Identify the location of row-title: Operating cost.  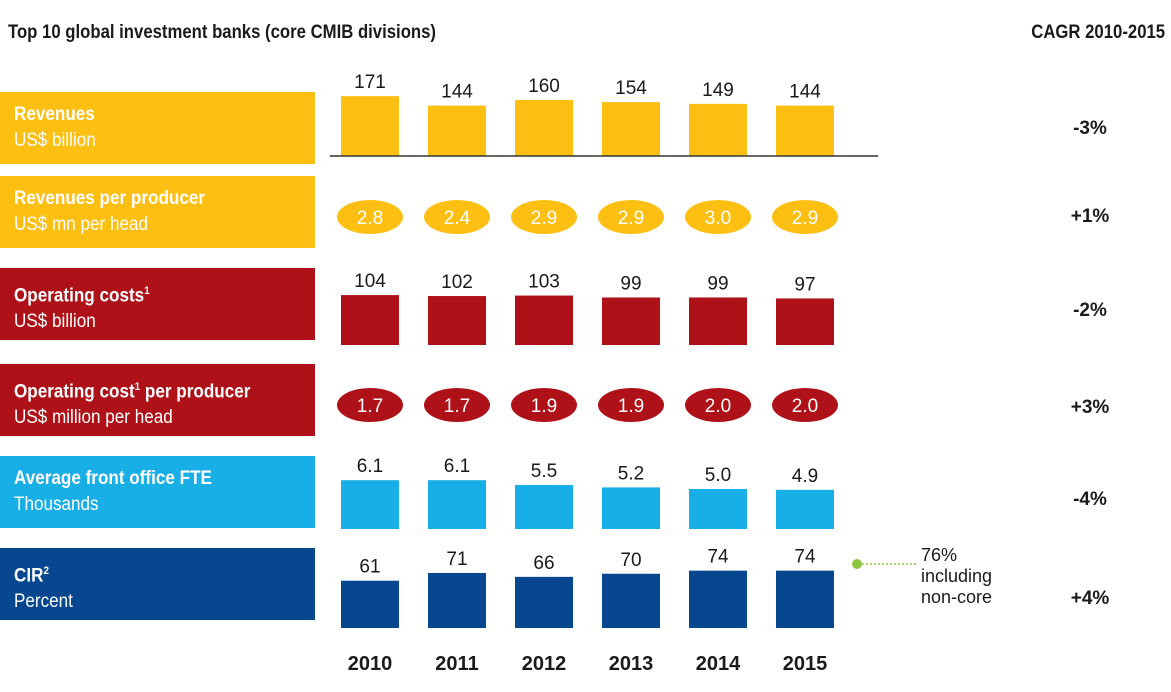
(74, 392).